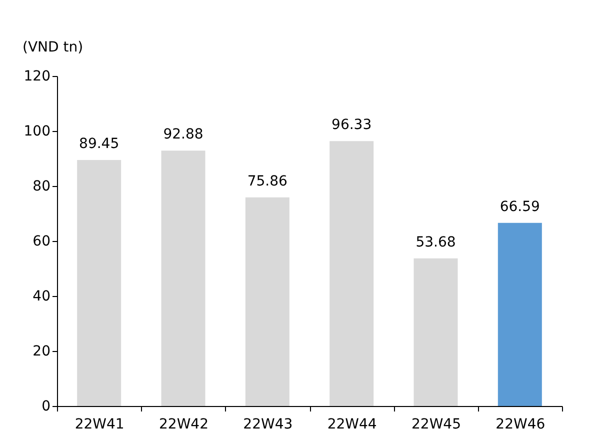  I want to click on x-tick-label: 22W45, so click(436, 424).